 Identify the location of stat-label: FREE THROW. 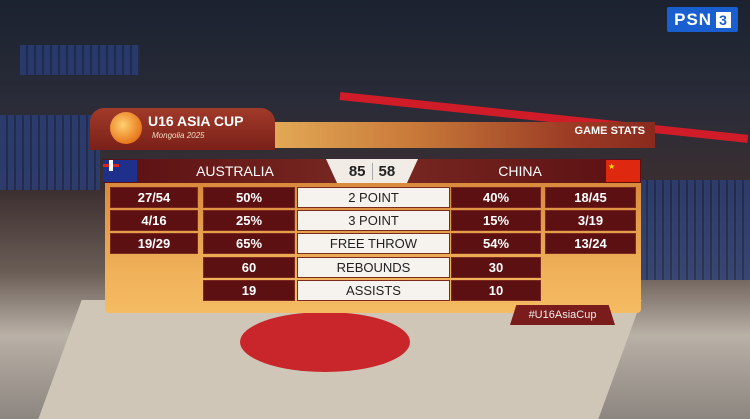
(373, 243).